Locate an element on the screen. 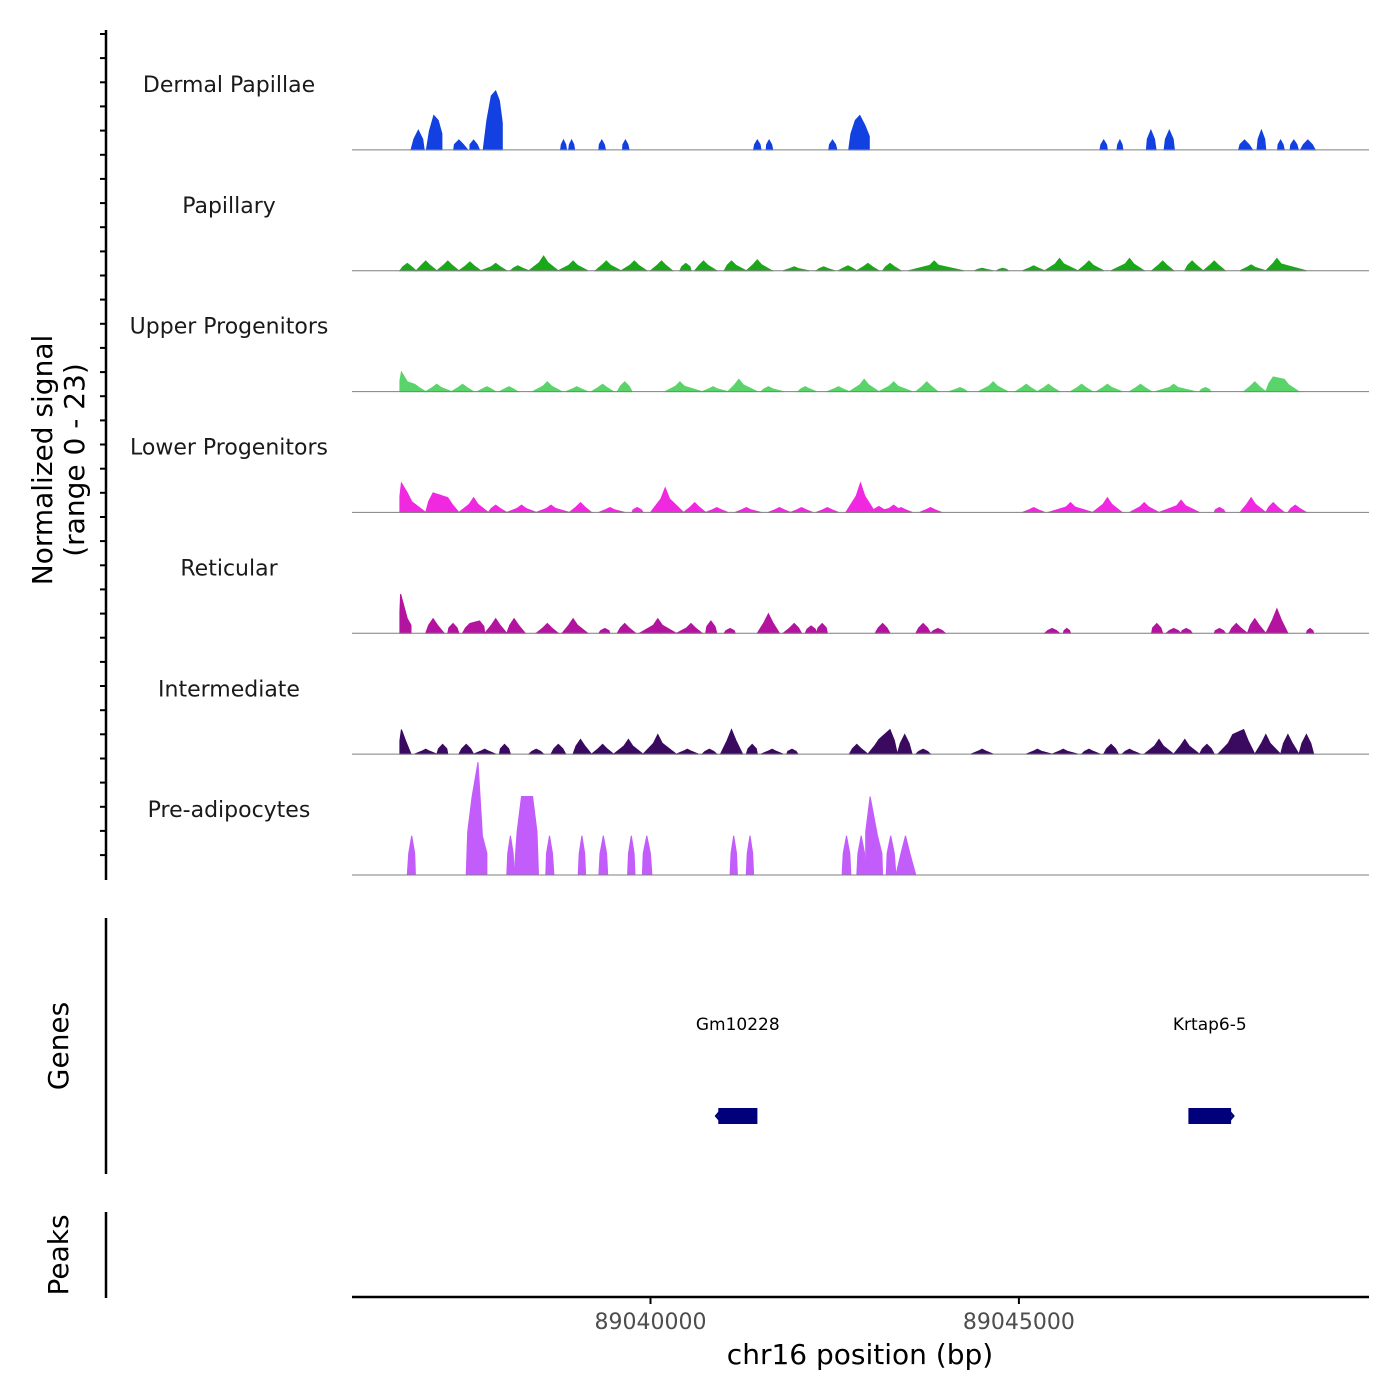 Image resolution: width=1400 pixels, height=1400 pixels. track-2: Upper Progenitors is located at coordinates (749, 354).